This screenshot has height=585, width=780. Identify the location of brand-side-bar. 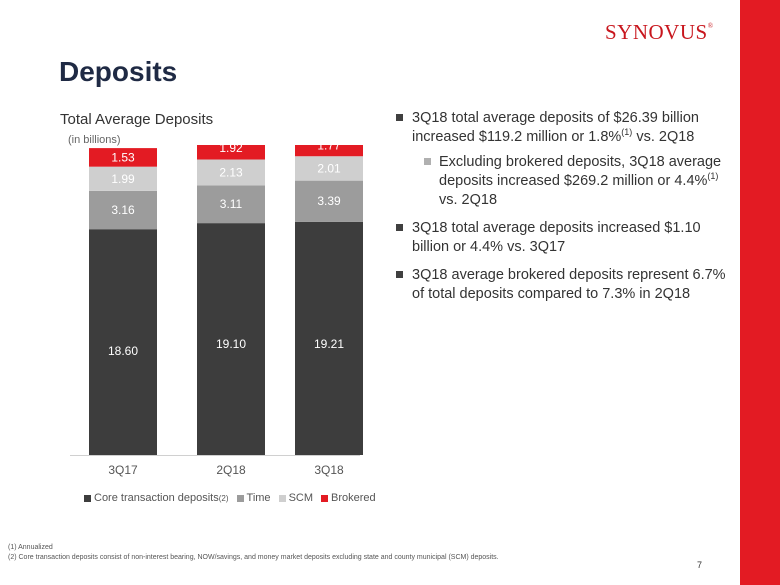
(760, 292).